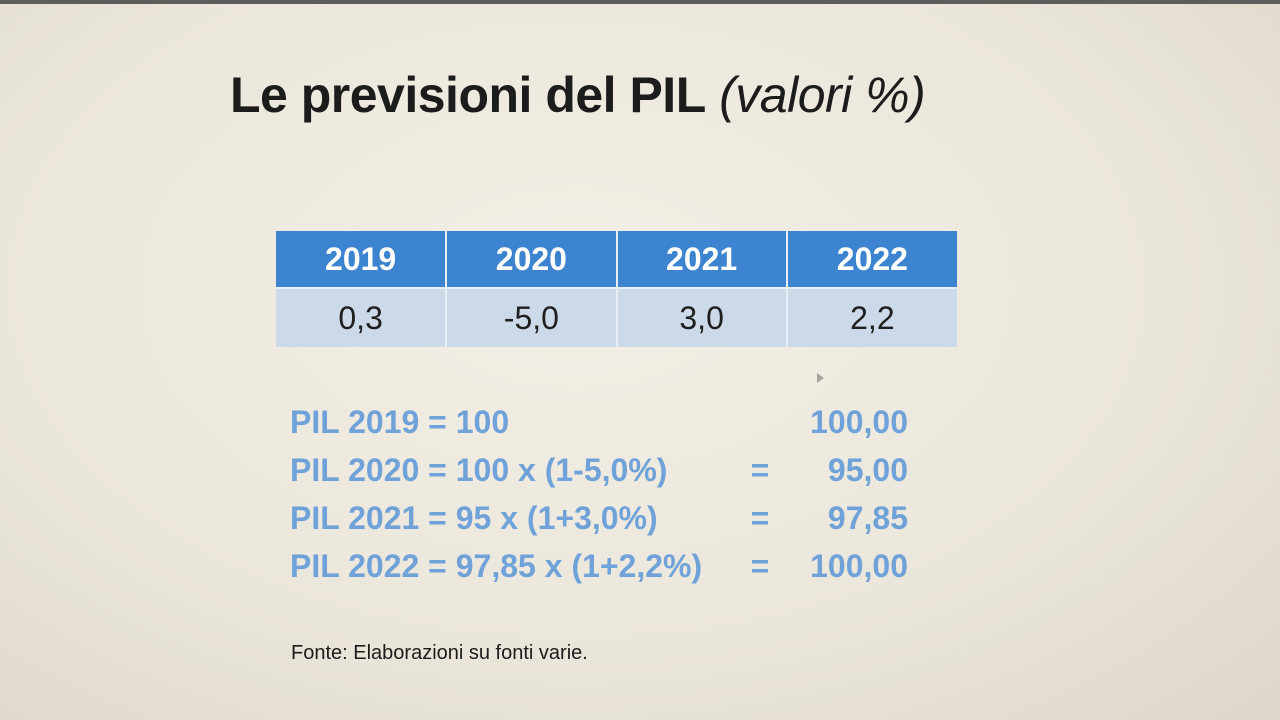  Describe the element at coordinates (474, 518) in the screenshot. I see `calculation-formula: PIL 2021 = 95 x (1+3,0%)` at that location.